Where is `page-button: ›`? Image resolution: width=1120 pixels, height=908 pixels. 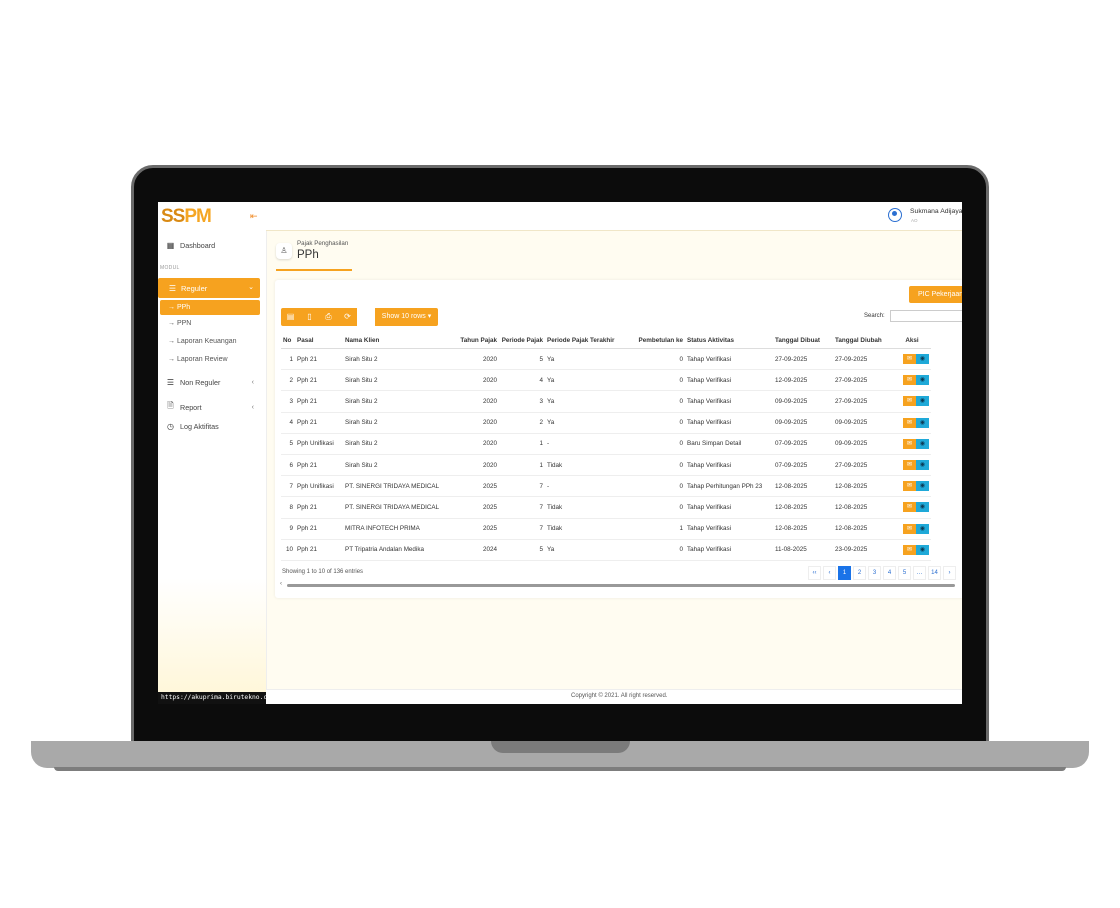 page-button: › is located at coordinates (949, 573).